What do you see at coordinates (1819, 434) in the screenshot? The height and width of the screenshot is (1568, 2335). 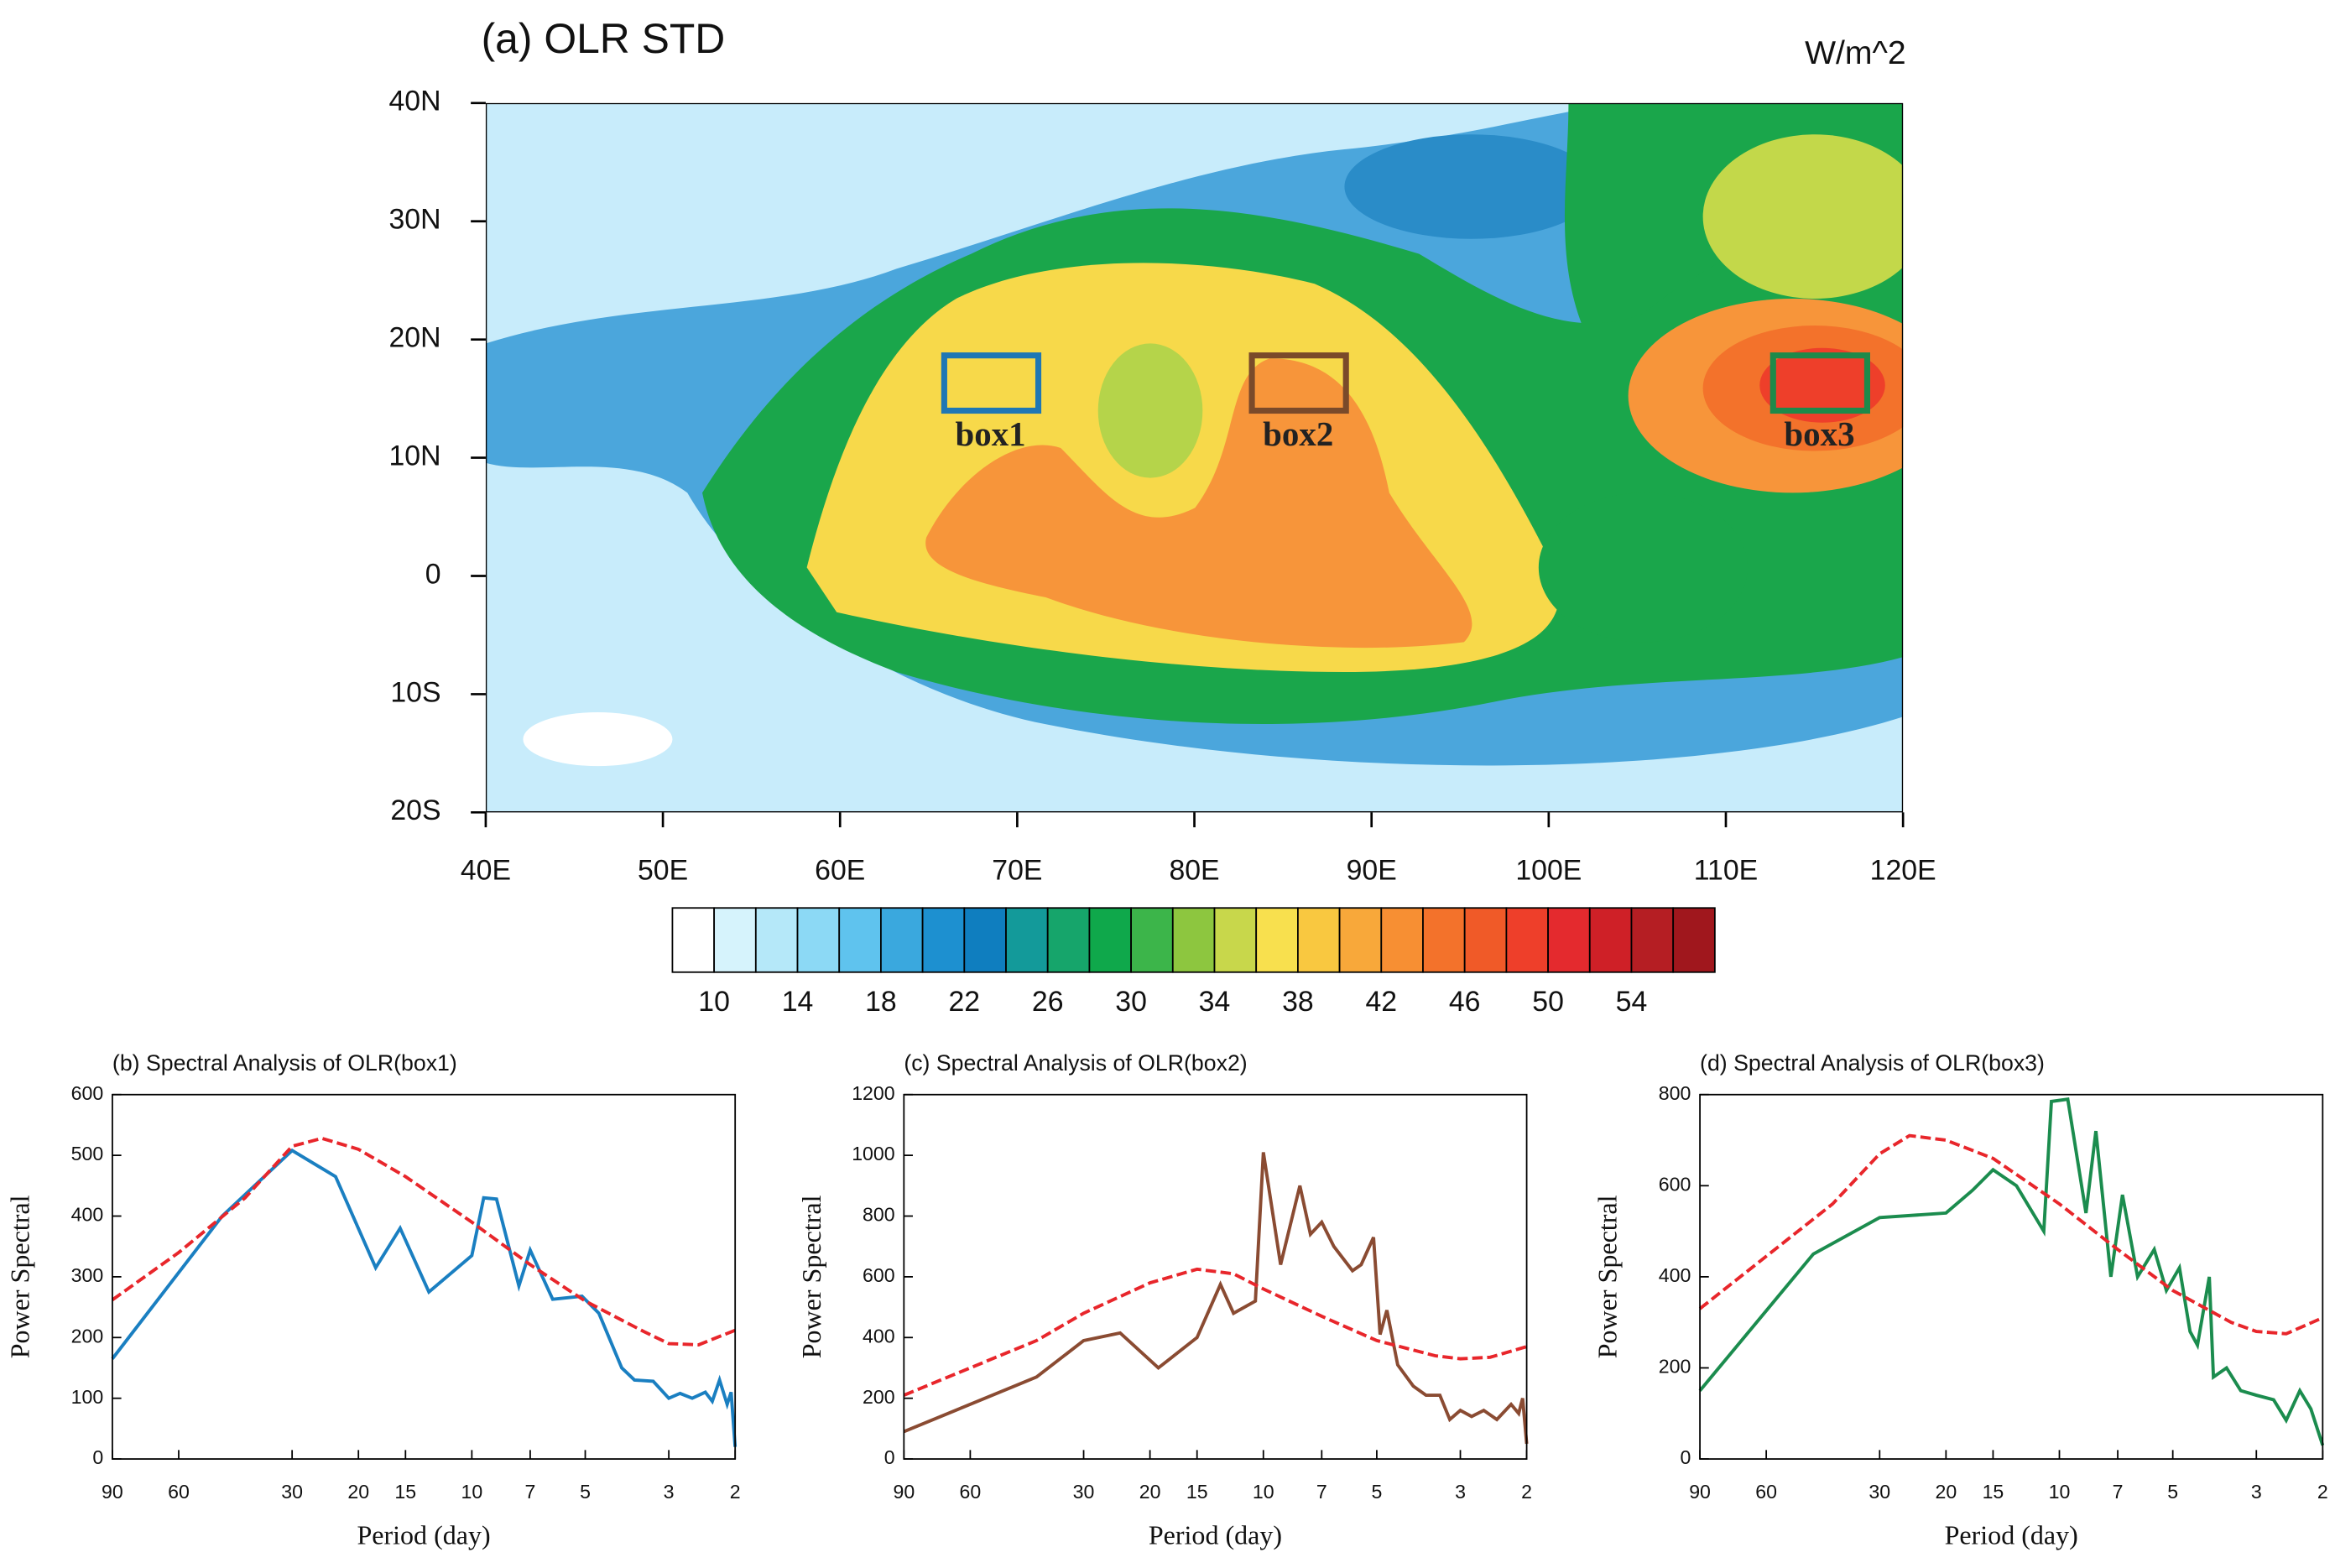 I see `box-label: box3` at bounding box center [1819, 434].